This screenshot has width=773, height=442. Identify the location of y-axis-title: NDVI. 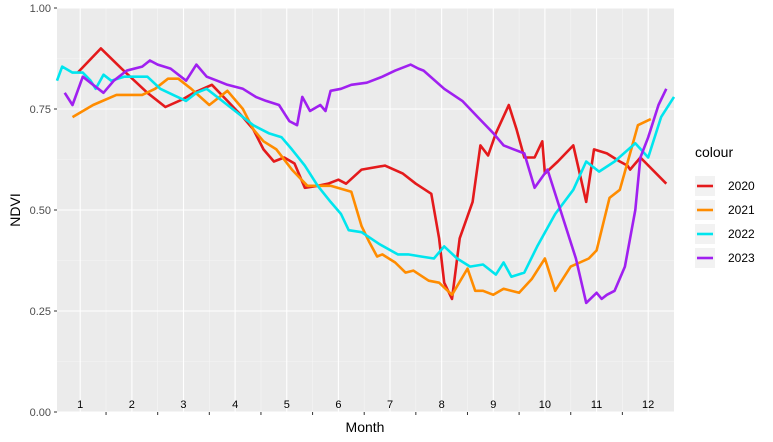
(15, 209).